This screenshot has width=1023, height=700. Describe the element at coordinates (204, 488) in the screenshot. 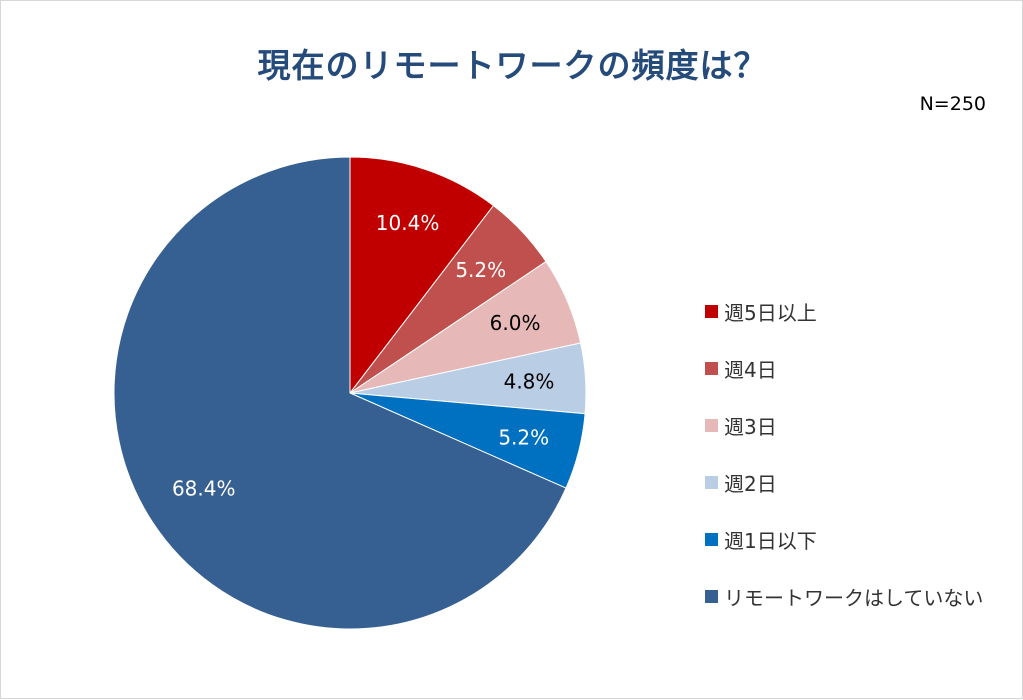

I see `slice-data-label: 68.4%` at that location.